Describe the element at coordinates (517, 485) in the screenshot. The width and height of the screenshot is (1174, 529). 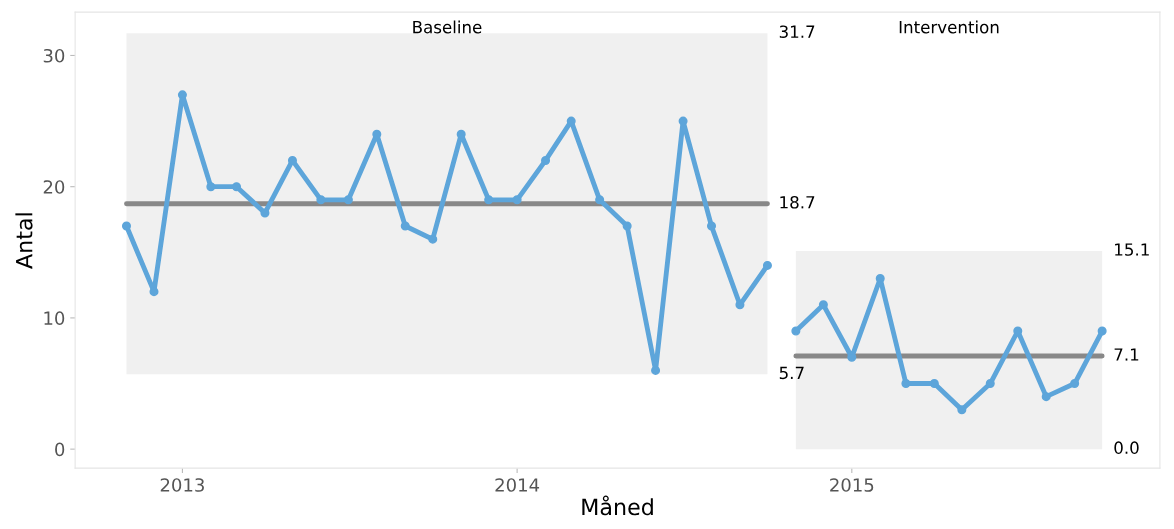
I see `x-tick-label: 2014` at that location.